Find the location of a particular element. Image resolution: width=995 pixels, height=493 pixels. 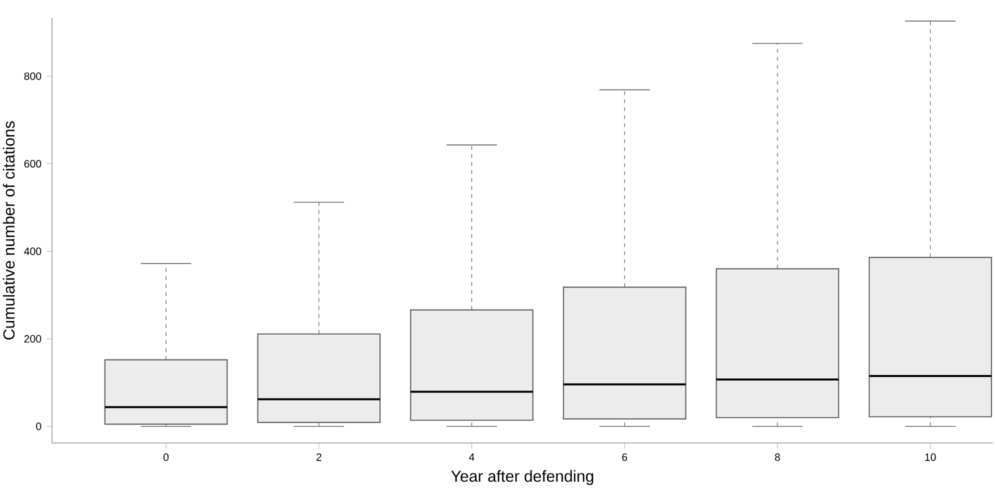

y-tick-label: 0 is located at coordinates (39, 426).